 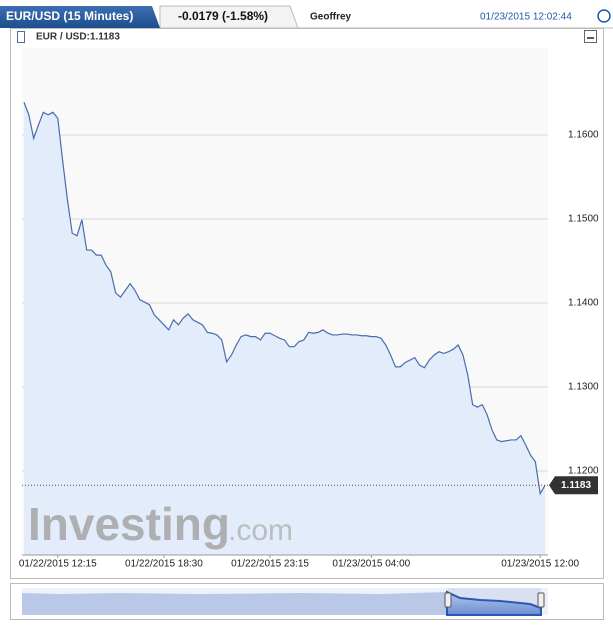 I want to click on user: Geoffrey, so click(x=331, y=17).